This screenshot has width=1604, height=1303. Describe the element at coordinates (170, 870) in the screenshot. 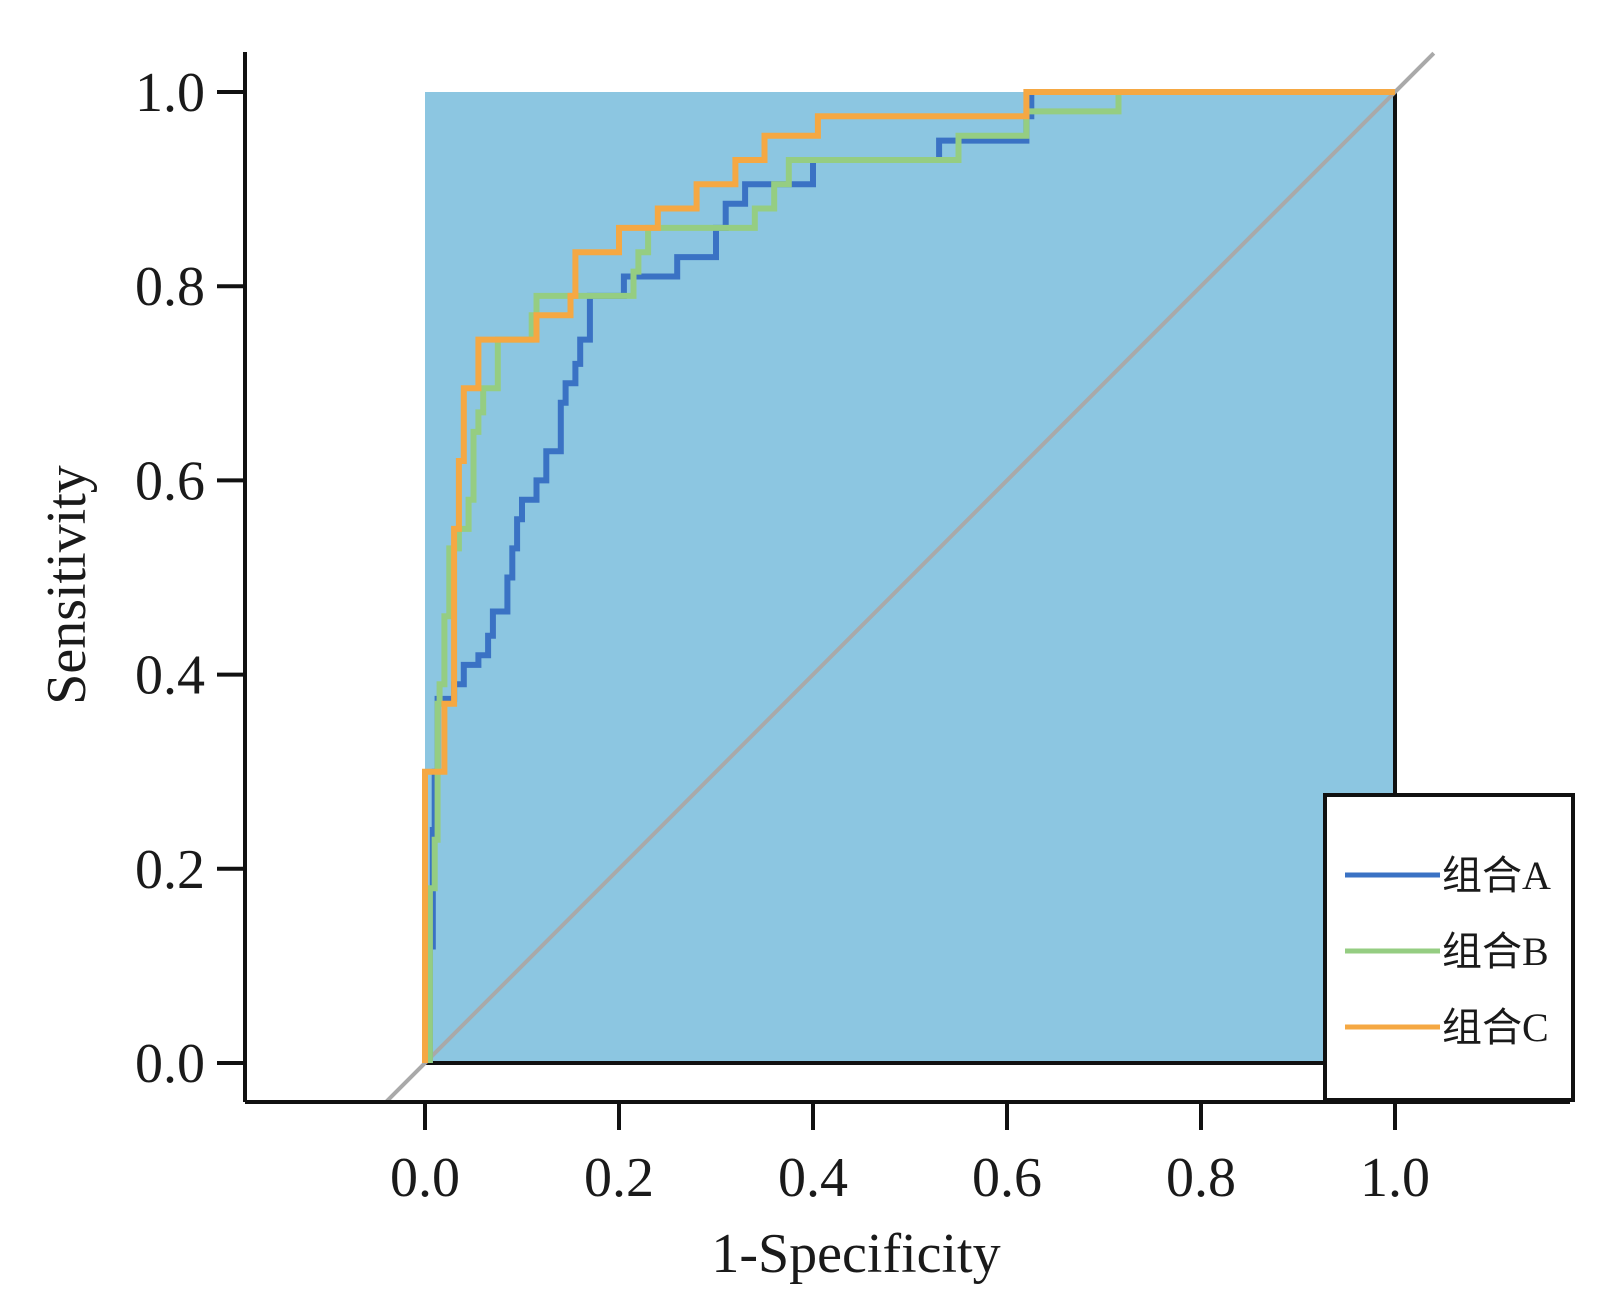

I see `y-tick-label: 0.2` at that location.